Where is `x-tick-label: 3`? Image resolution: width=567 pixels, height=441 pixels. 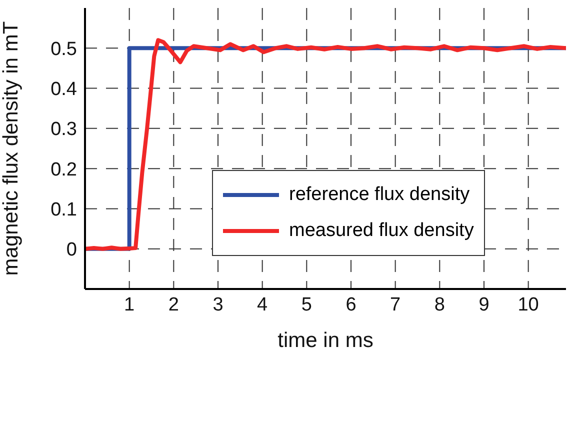
x-tick-label: 3 is located at coordinates (218, 305).